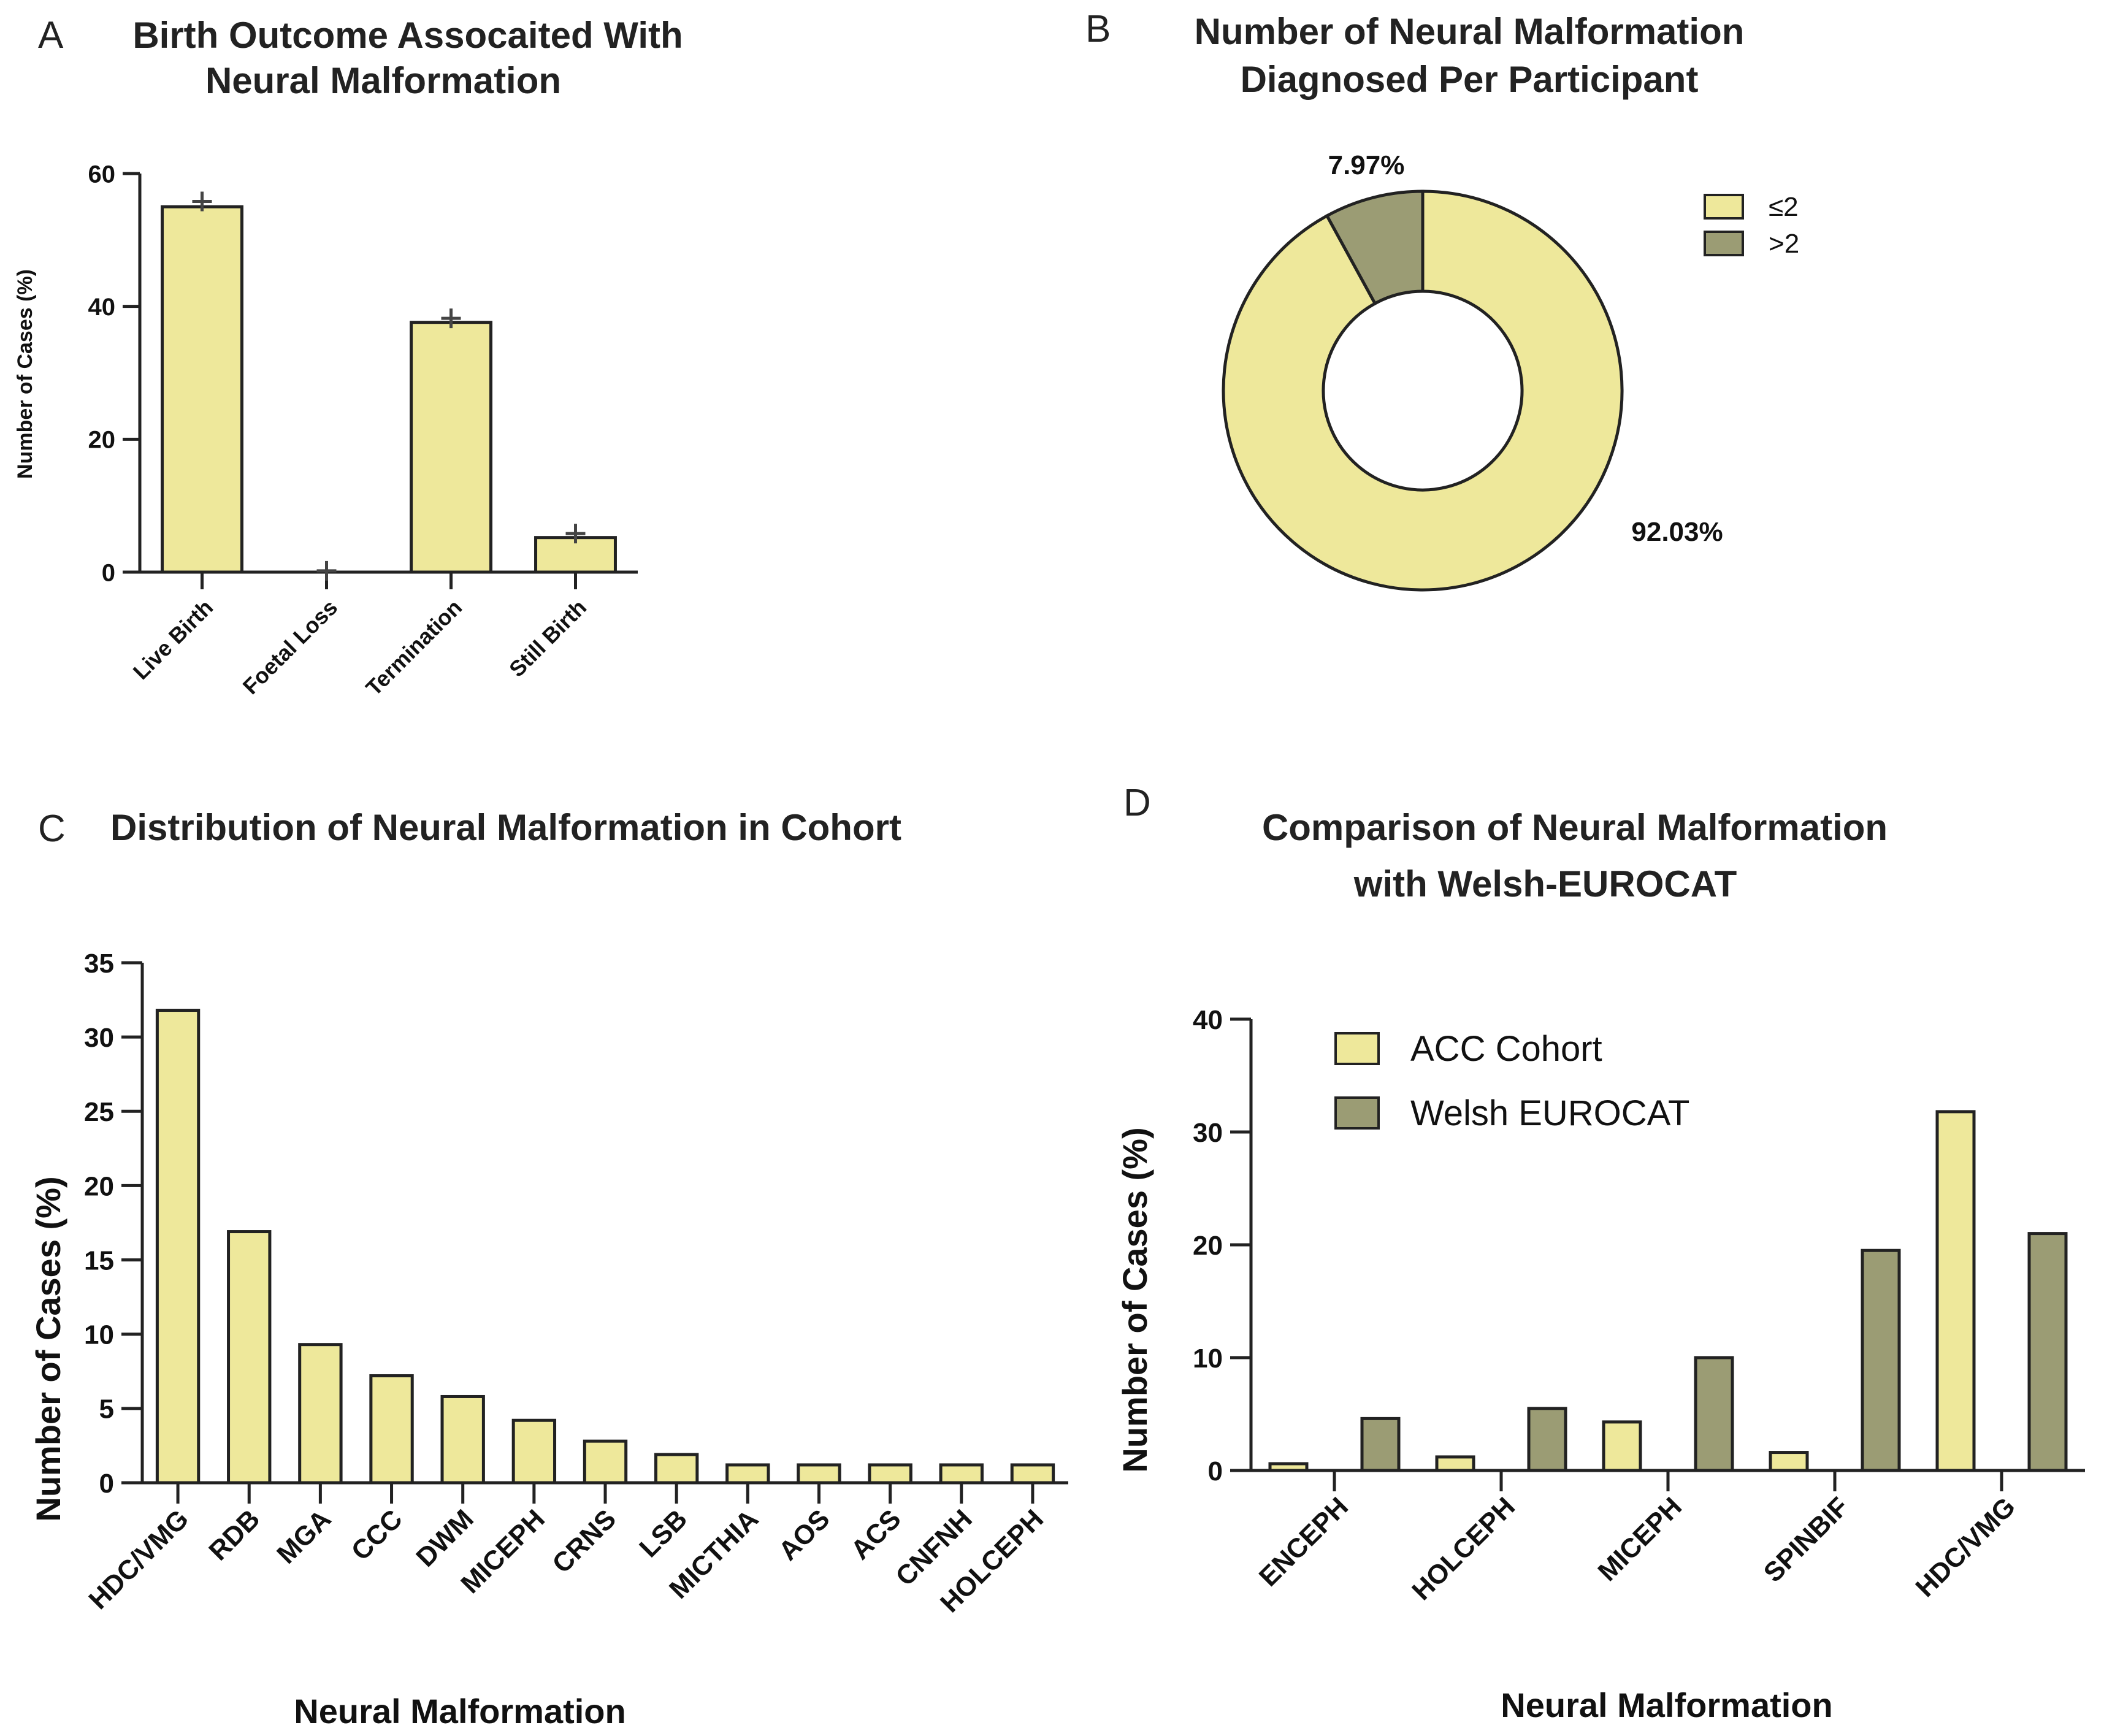 The height and width of the screenshot is (1736, 2104). I want to click on panel-a-marker-foetal-loss, so click(326, 570).